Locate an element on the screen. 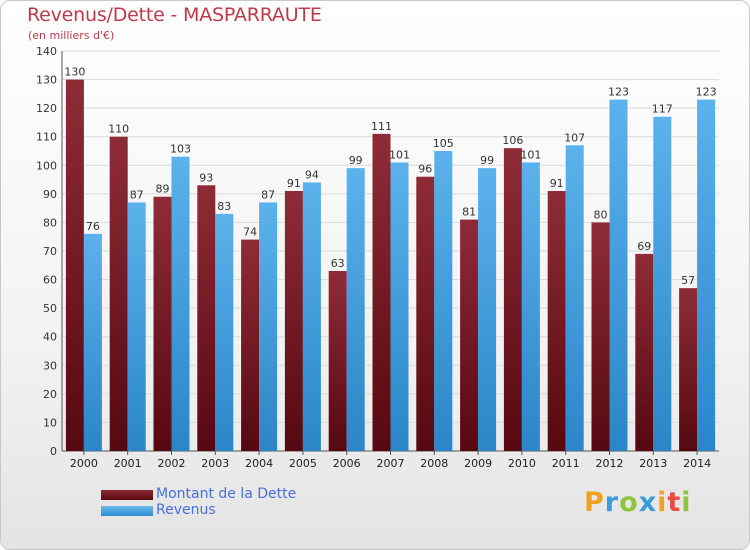  chart-title: Revenus/Dette - MASPARRAUTE is located at coordinates (174, 15).